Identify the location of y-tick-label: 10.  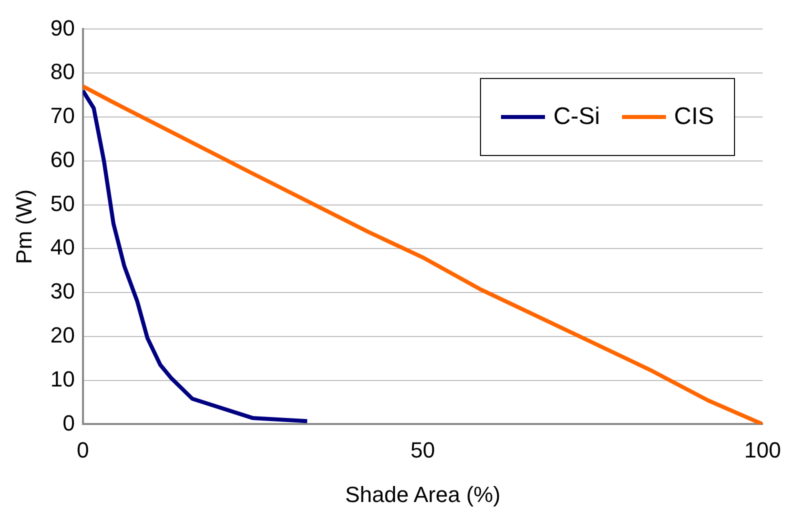
(62, 379).